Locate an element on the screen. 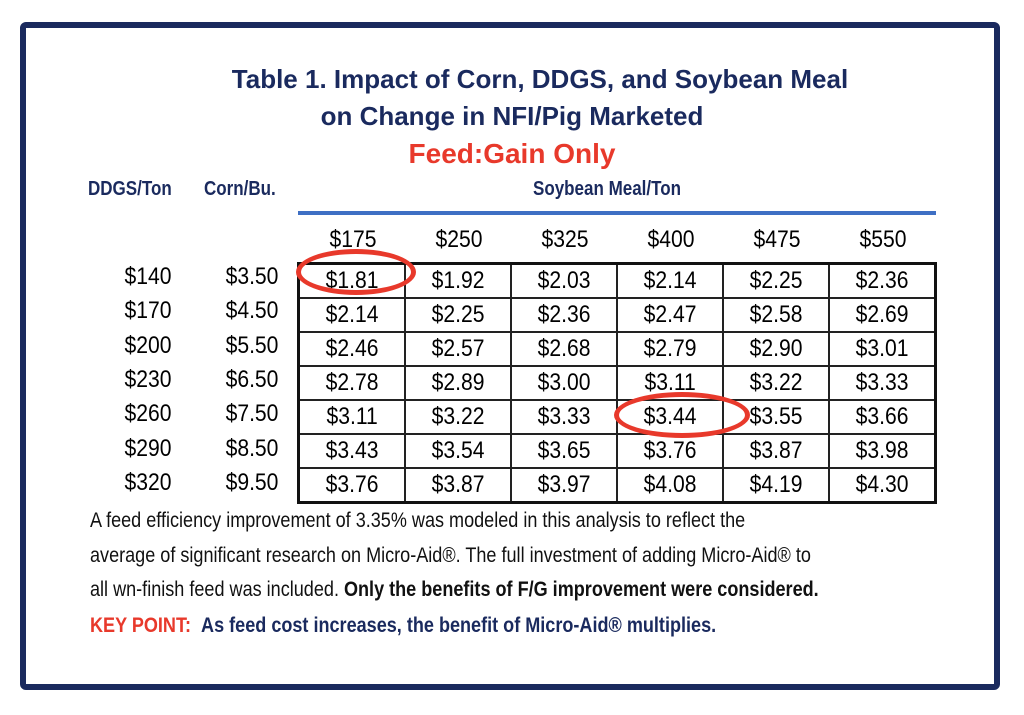 The image size is (1024, 715). table-cell: $3.33 is located at coordinates (882, 383).